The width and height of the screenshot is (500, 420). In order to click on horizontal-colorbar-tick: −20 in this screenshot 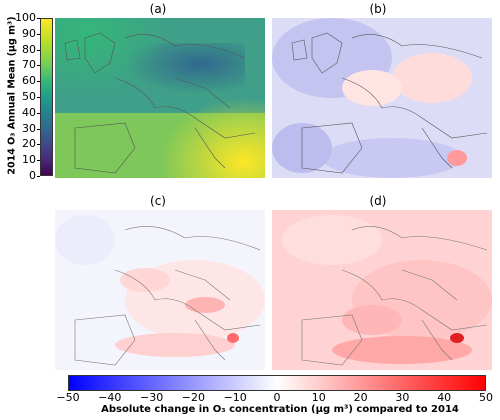, I will do `click(193, 397)`.